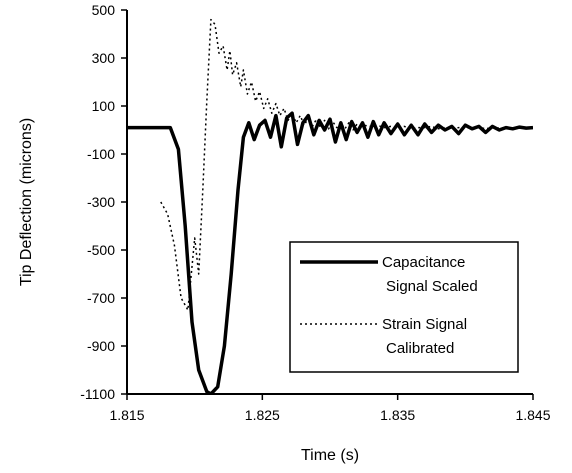 The image size is (572, 473). I want to click on x-axis-label: Time (s), so click(330, 455).